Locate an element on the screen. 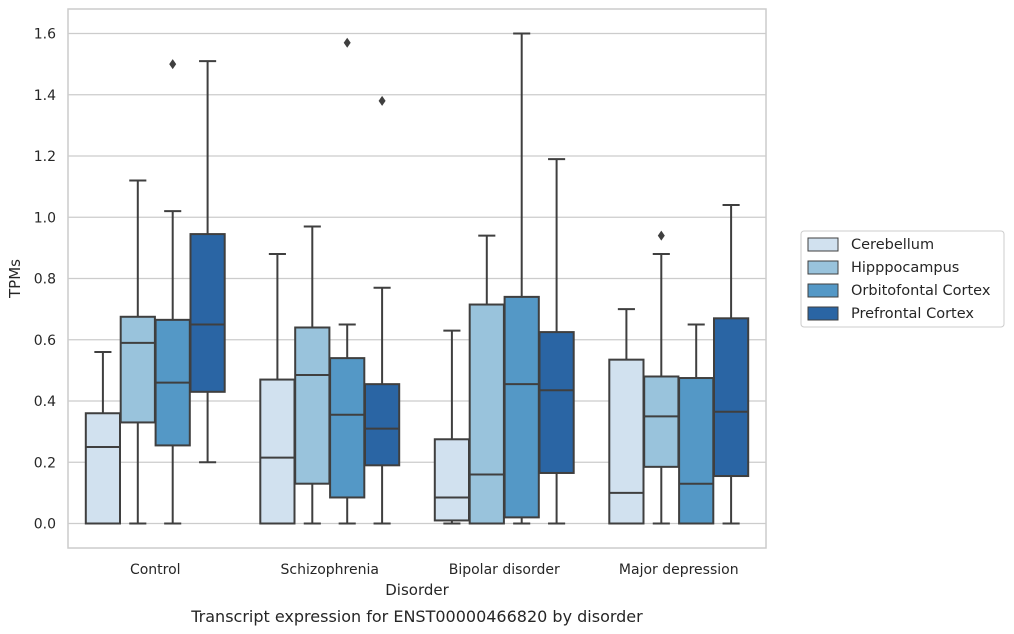 This screenshot has height=634, width=1014. y-tick-labels: 0.0 0.2 0.4 0.6 0.8 1.0 1.2 1.4 1.6 is located at coordinates (45, 280).